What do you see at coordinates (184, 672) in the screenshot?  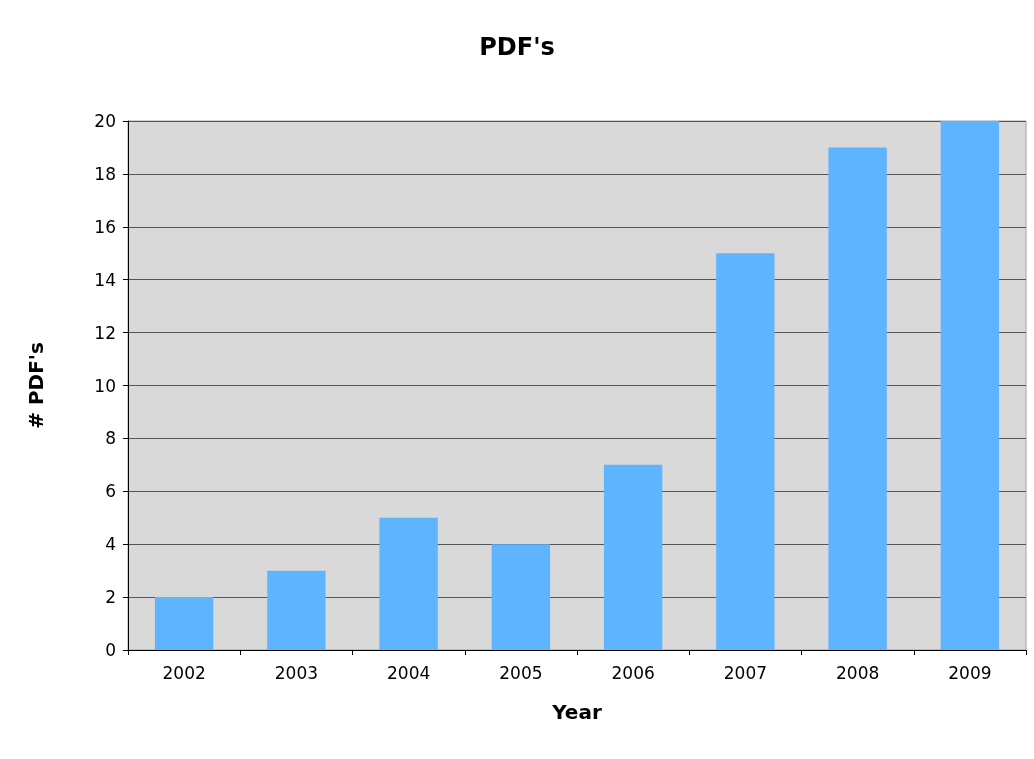 I see `x-tick-label: 2002` at bounding box center [184, 672].